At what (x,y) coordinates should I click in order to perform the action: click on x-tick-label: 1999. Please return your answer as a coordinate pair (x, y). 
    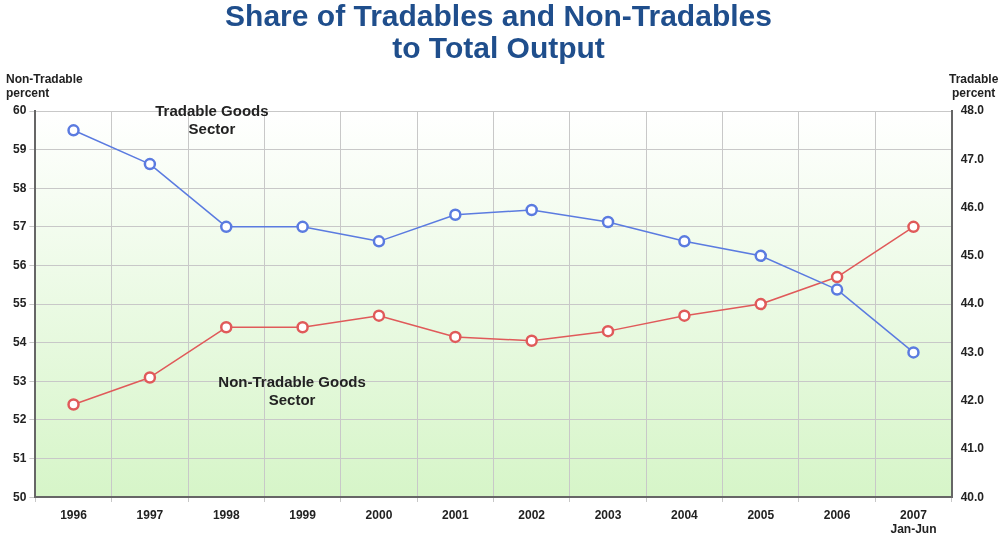
    Looking at the image, I should click on (303, 514).